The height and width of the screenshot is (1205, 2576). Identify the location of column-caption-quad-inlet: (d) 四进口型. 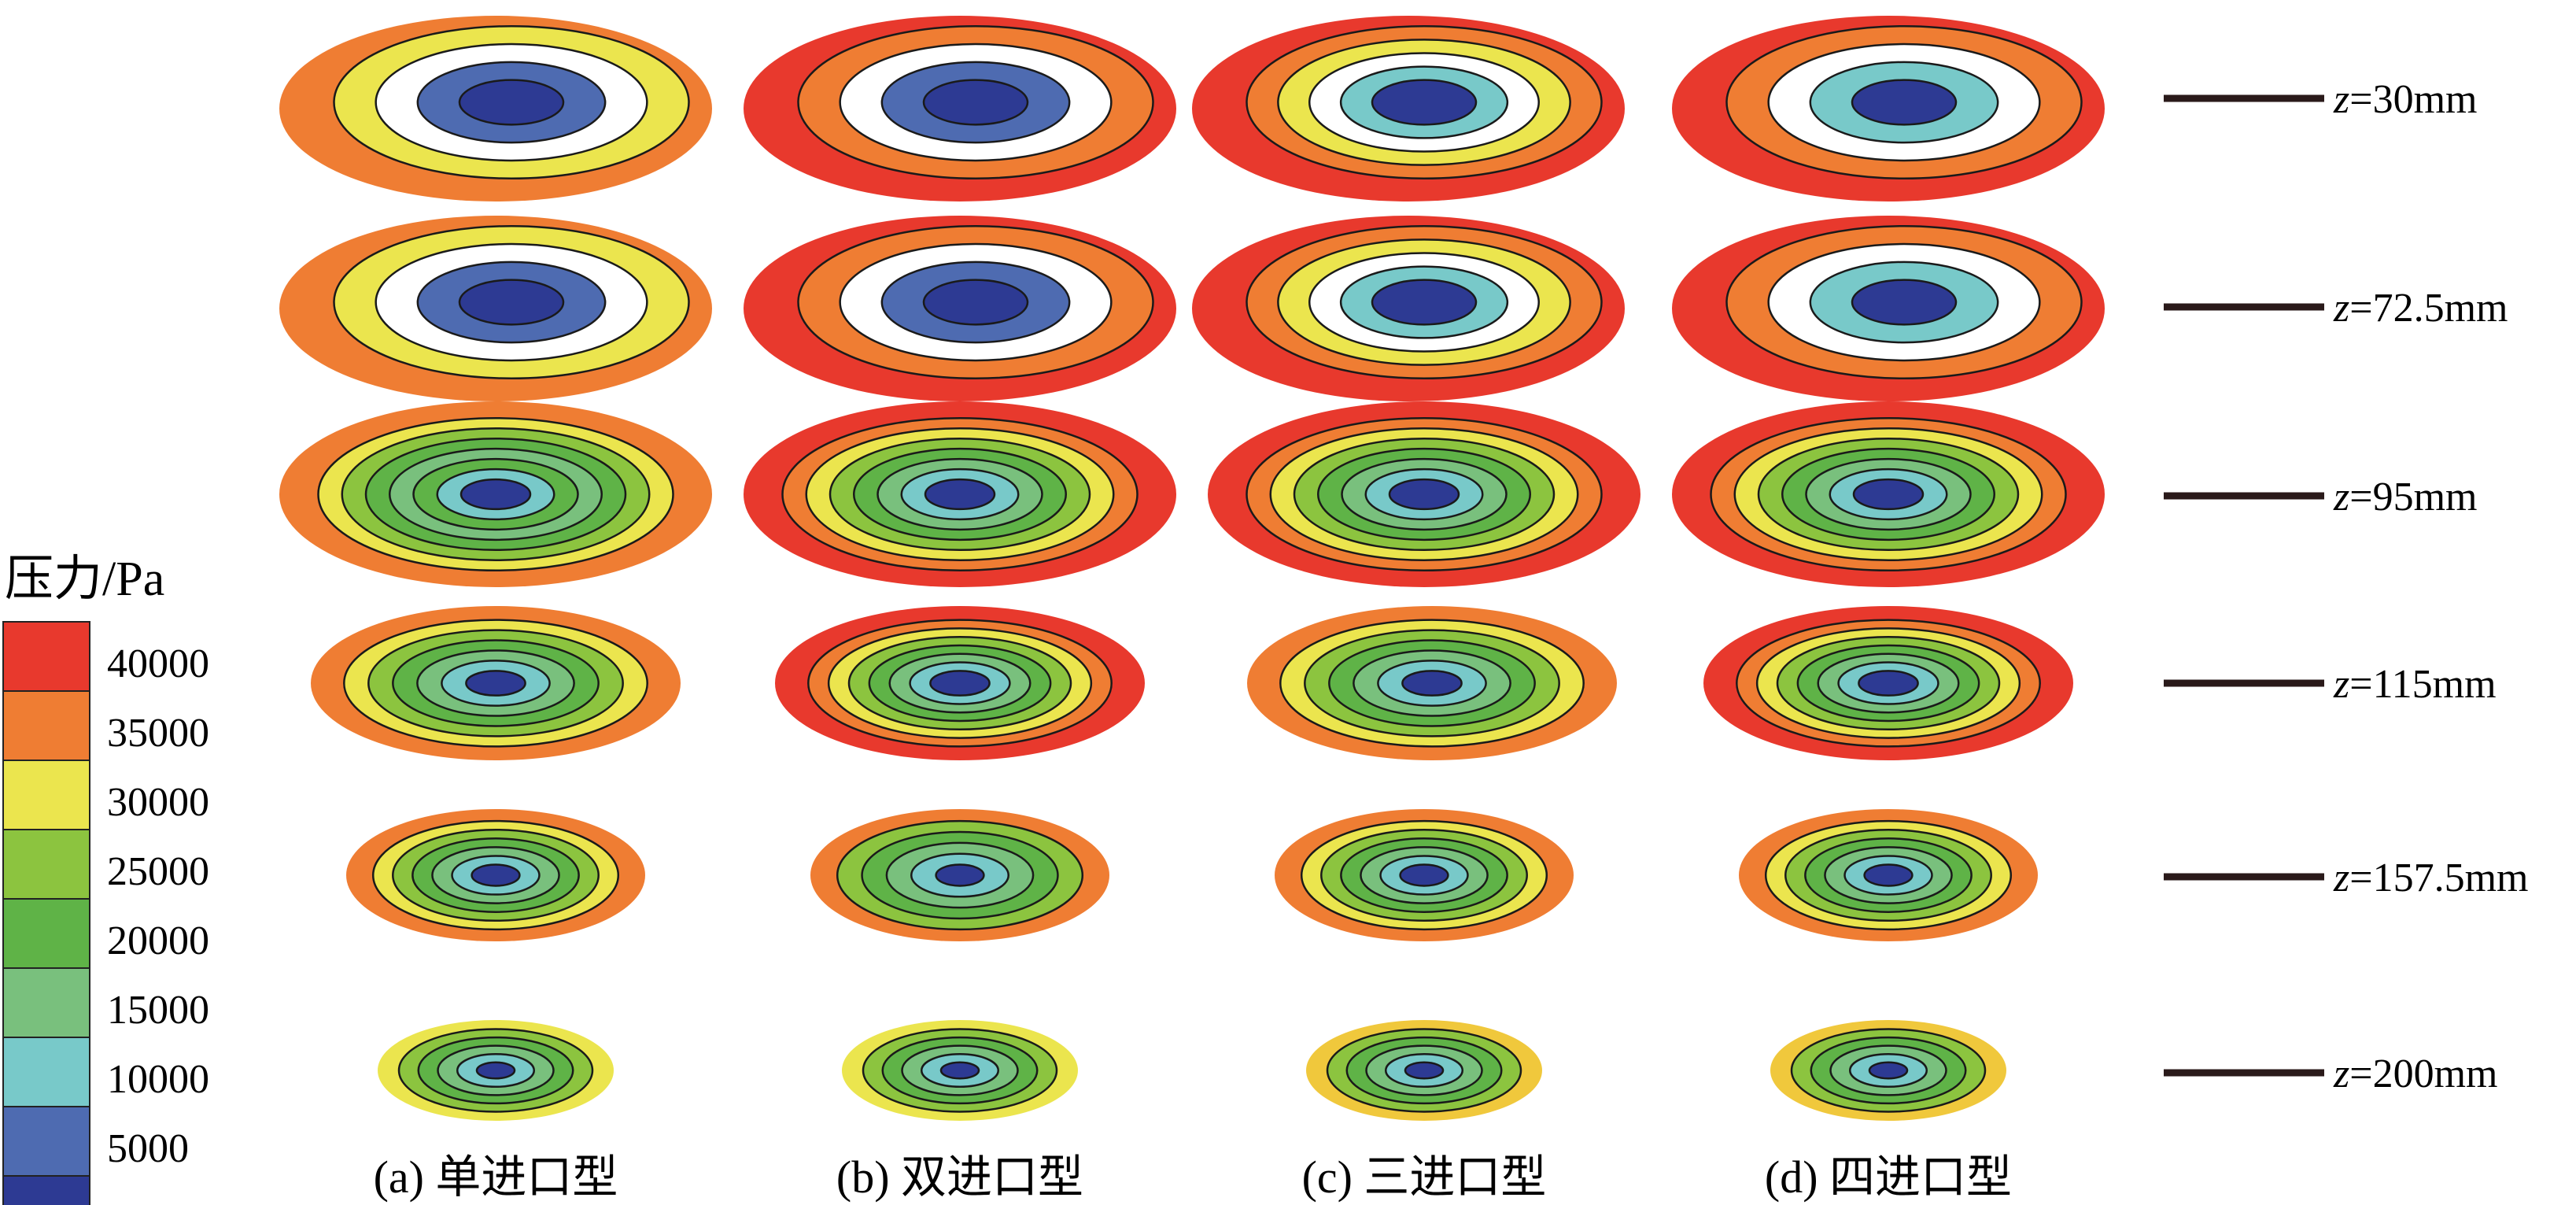
(1888, 1177).